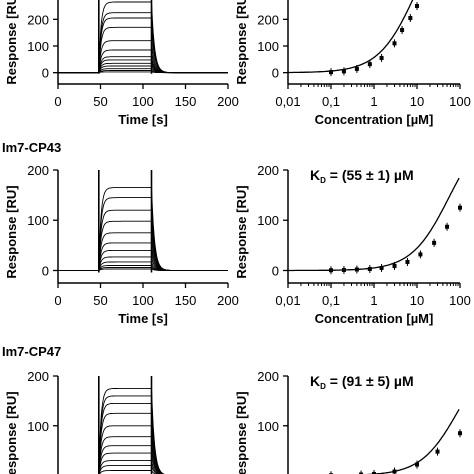  What do you see at coordinates (370, 175) in the screenshot?
I see `kd-value: = (55 ± 1) µM` at bounding box center [370, 175].